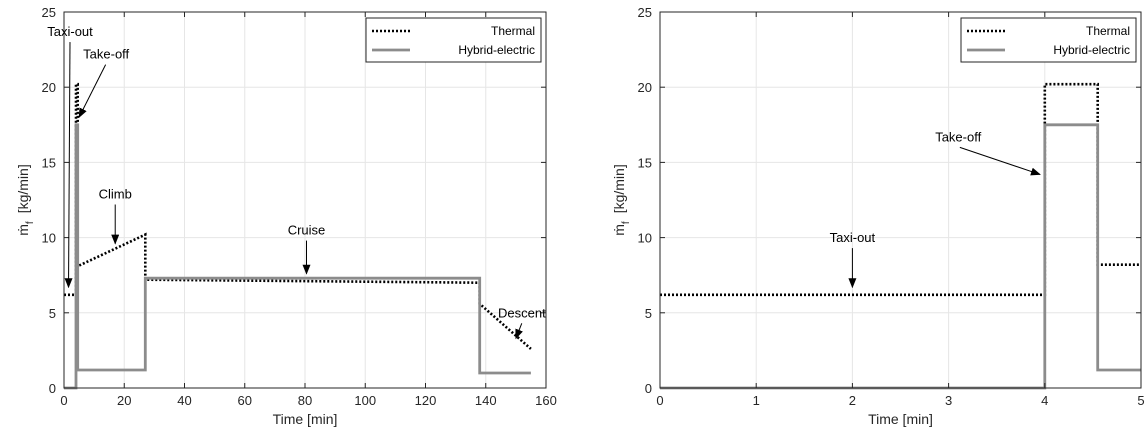  Describe the element at coordinates (756, 400) in the screenshot. I see `x-tick-label: 1` at that location.